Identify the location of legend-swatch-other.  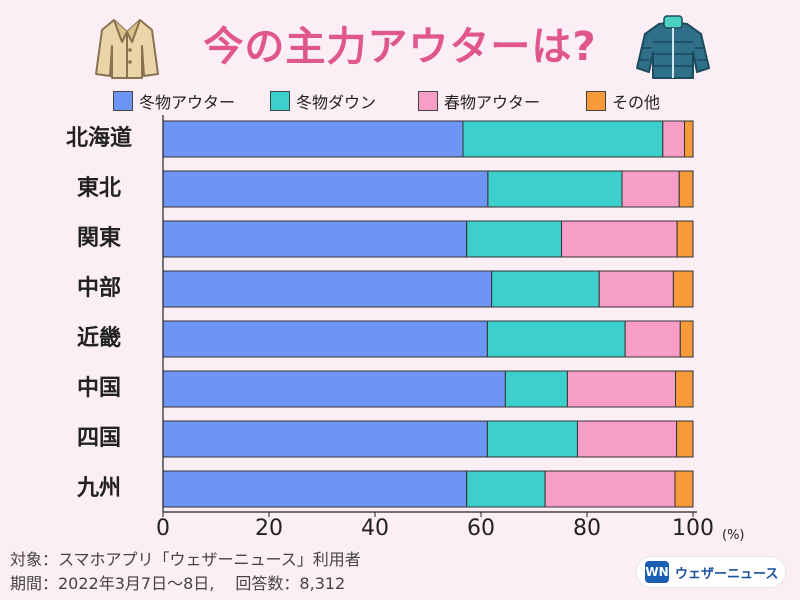
(596, 101).